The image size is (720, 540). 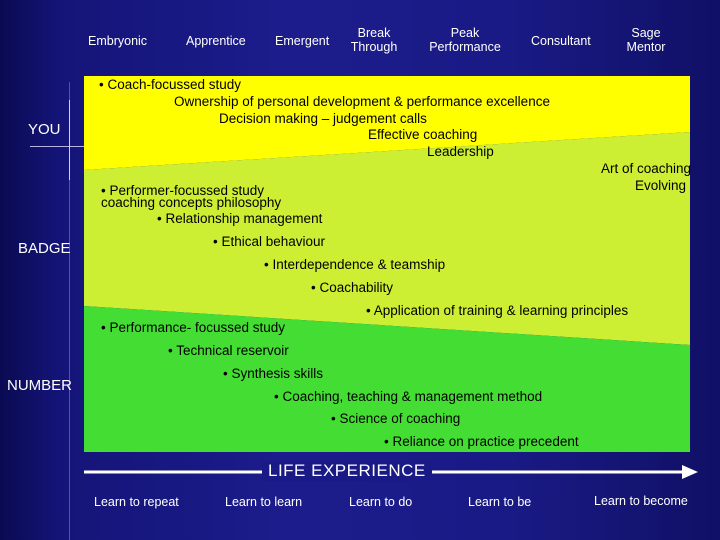 What do you see at coordinates (44, 129) in the screenshot?
I see `side-label-you: YOU` at bounding box center [44, 129].